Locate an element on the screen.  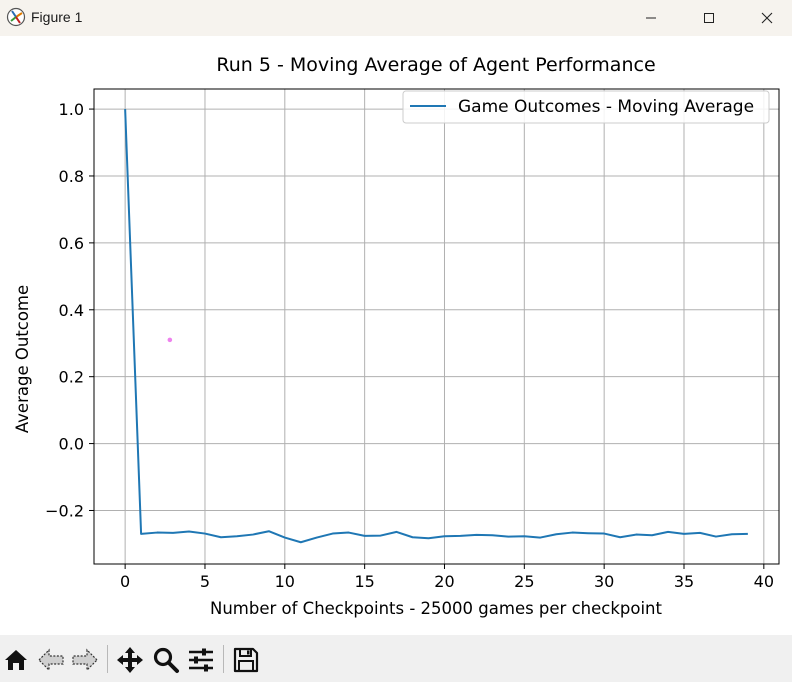
y-tick-label: 0.6 is located at coordinates (71, 243).